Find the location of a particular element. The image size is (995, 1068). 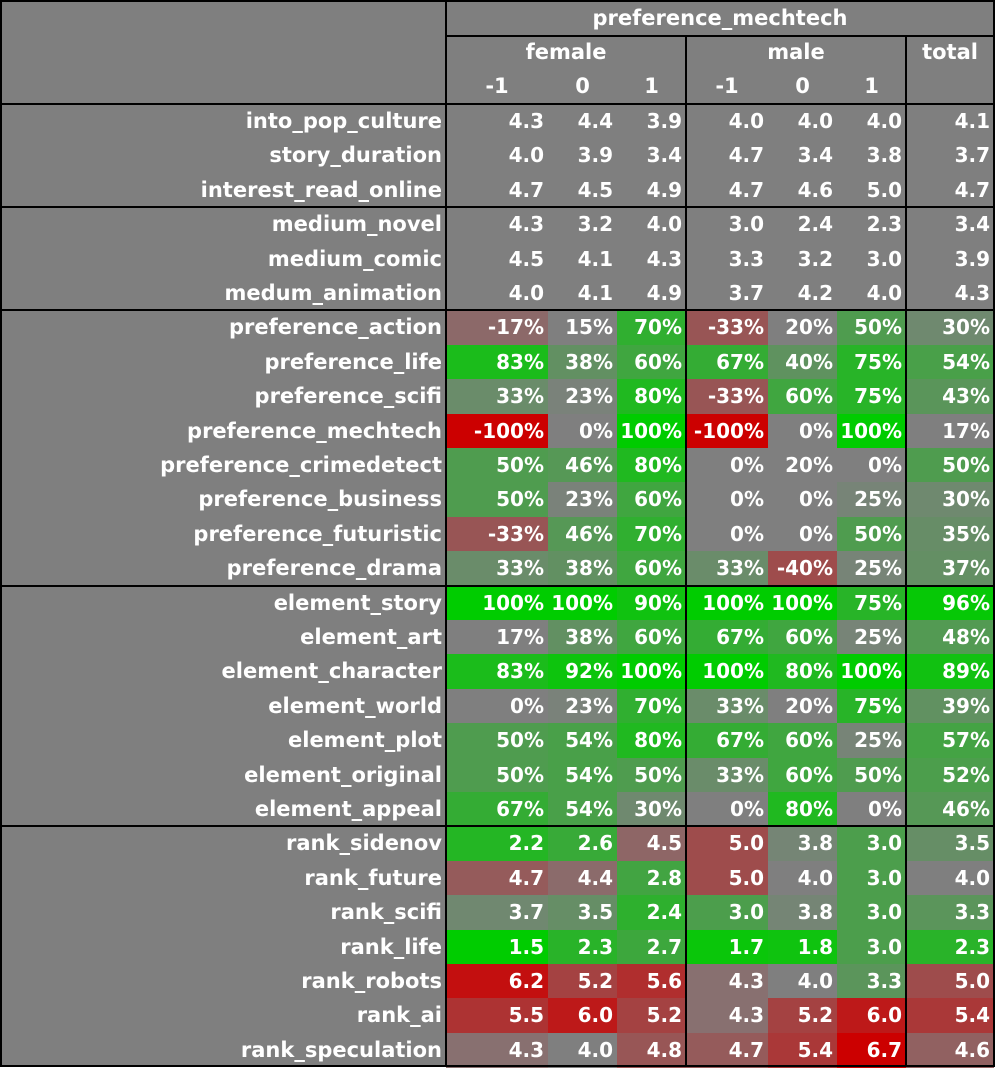

cell-value: 2.8 is located at coordinates (664, 877).